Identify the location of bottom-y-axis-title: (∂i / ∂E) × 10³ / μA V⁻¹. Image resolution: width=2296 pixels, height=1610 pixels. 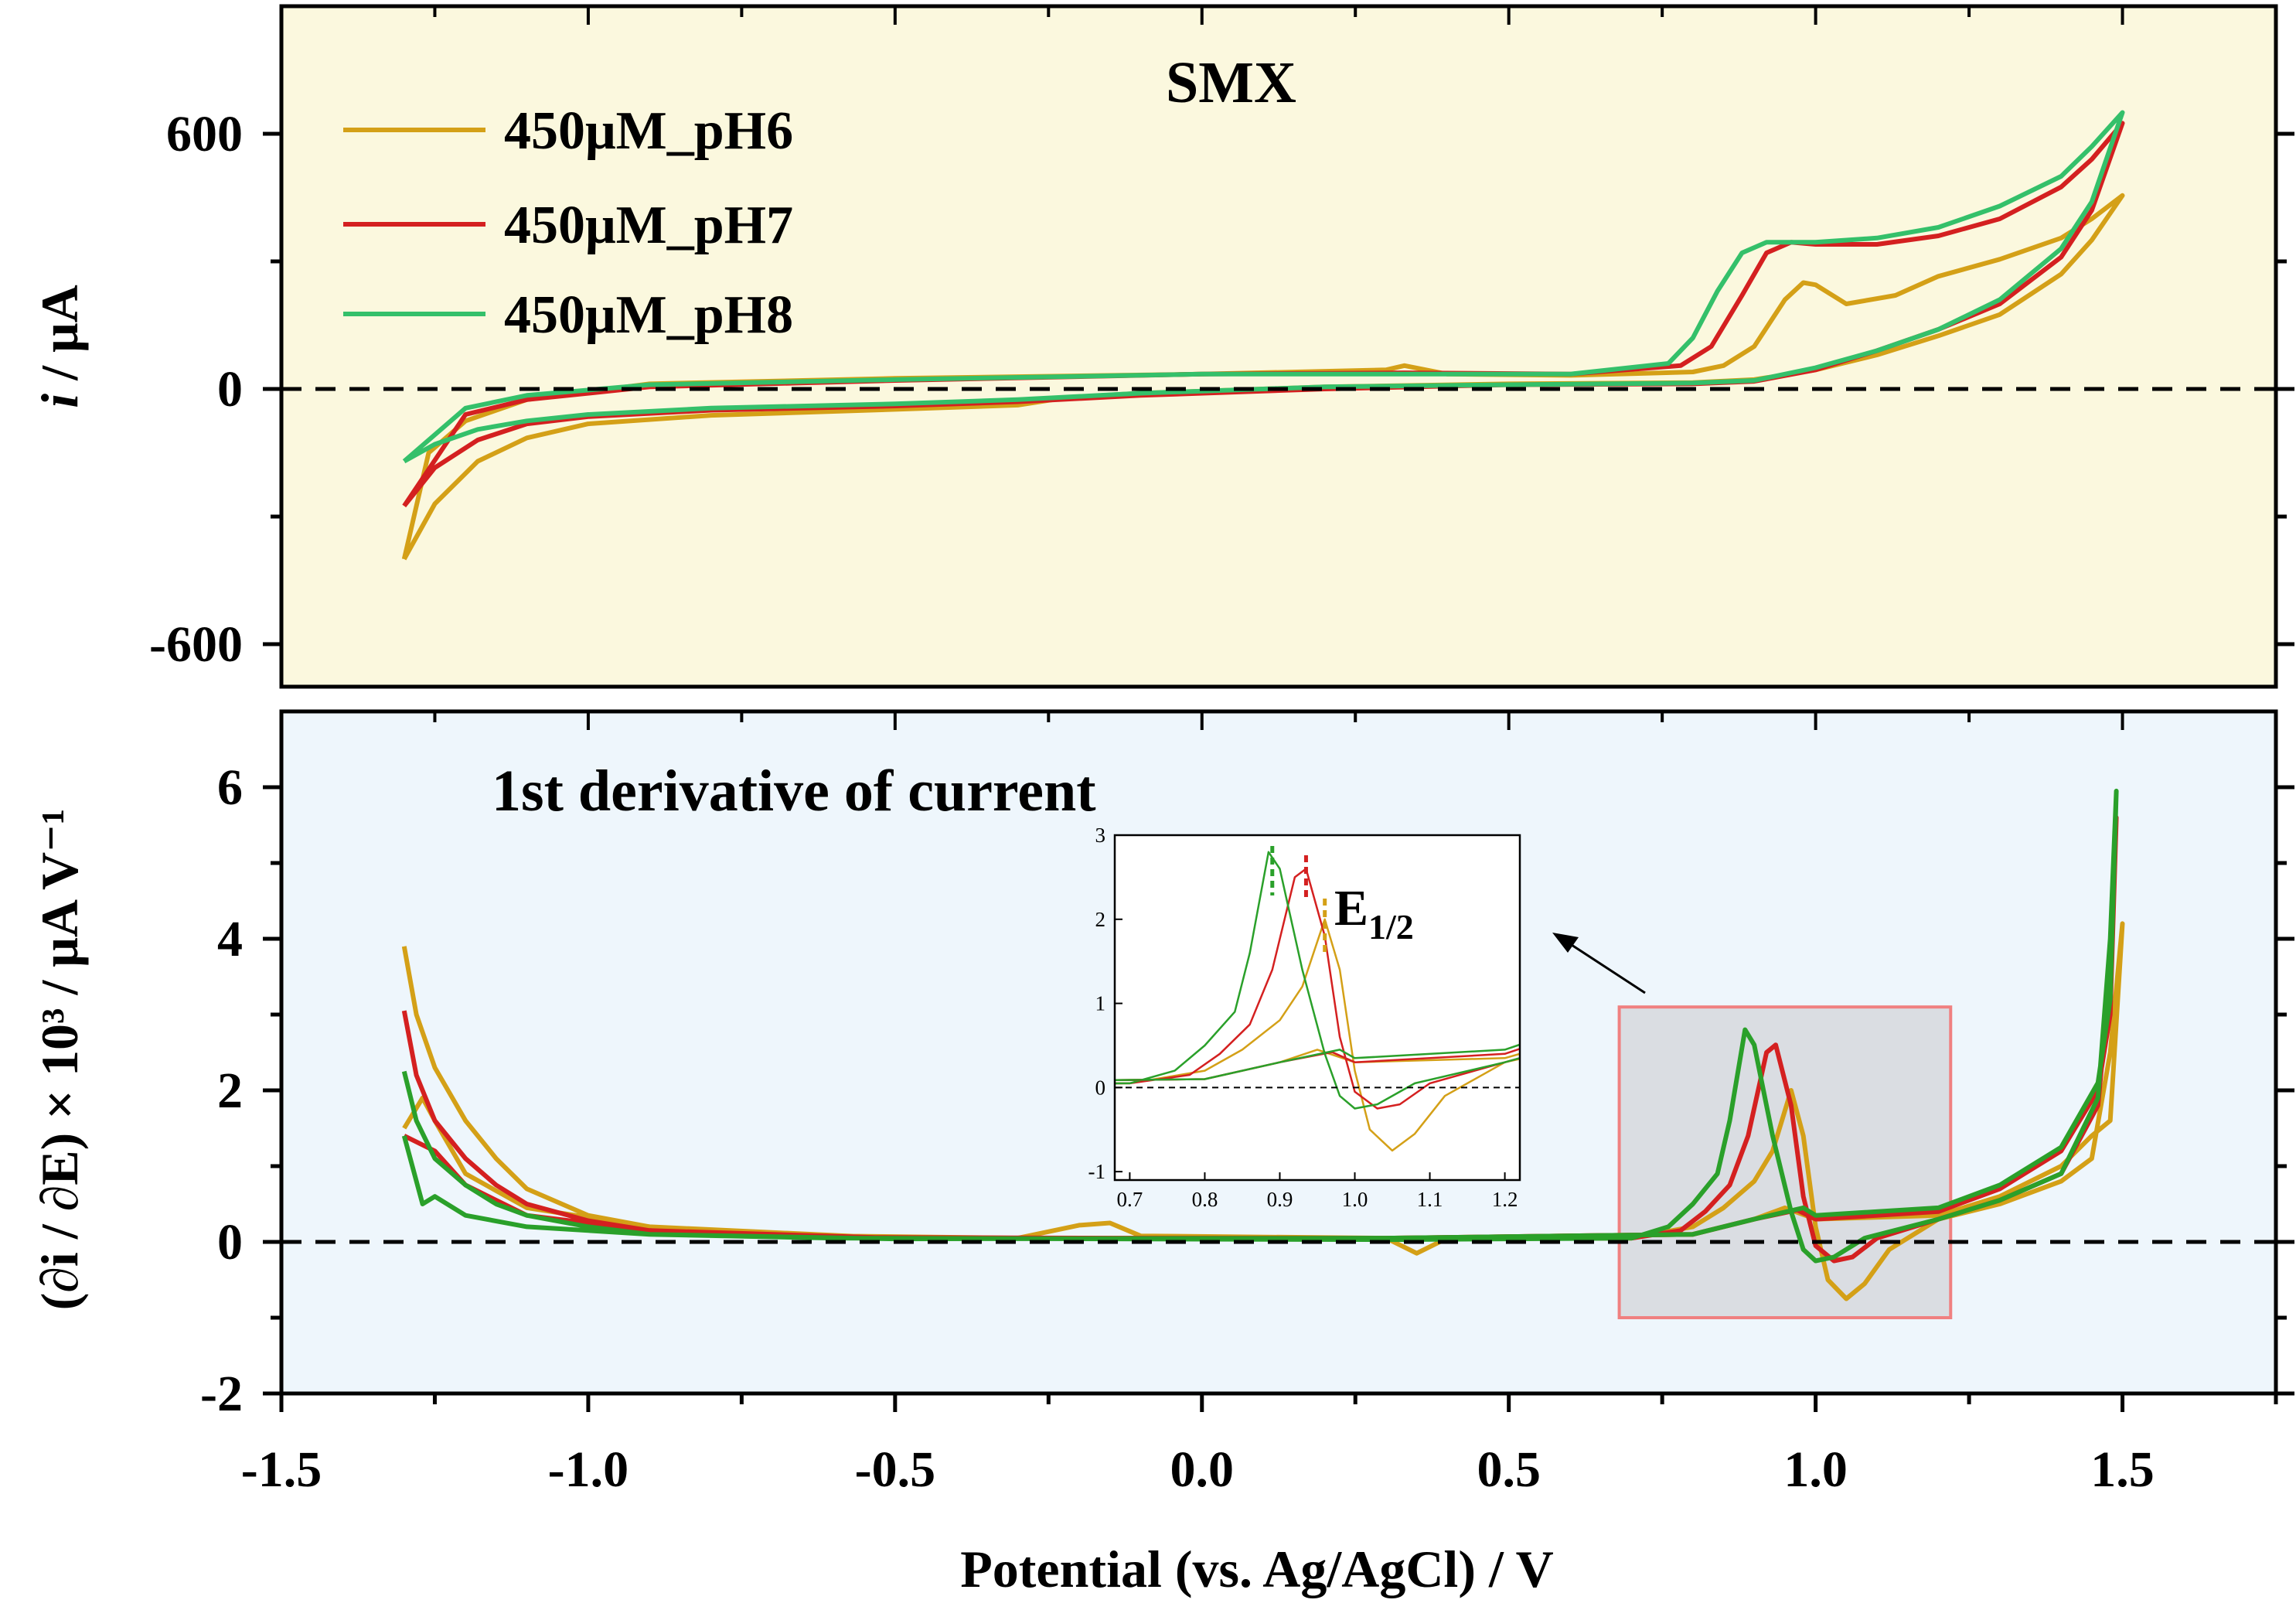
(59, 1060).